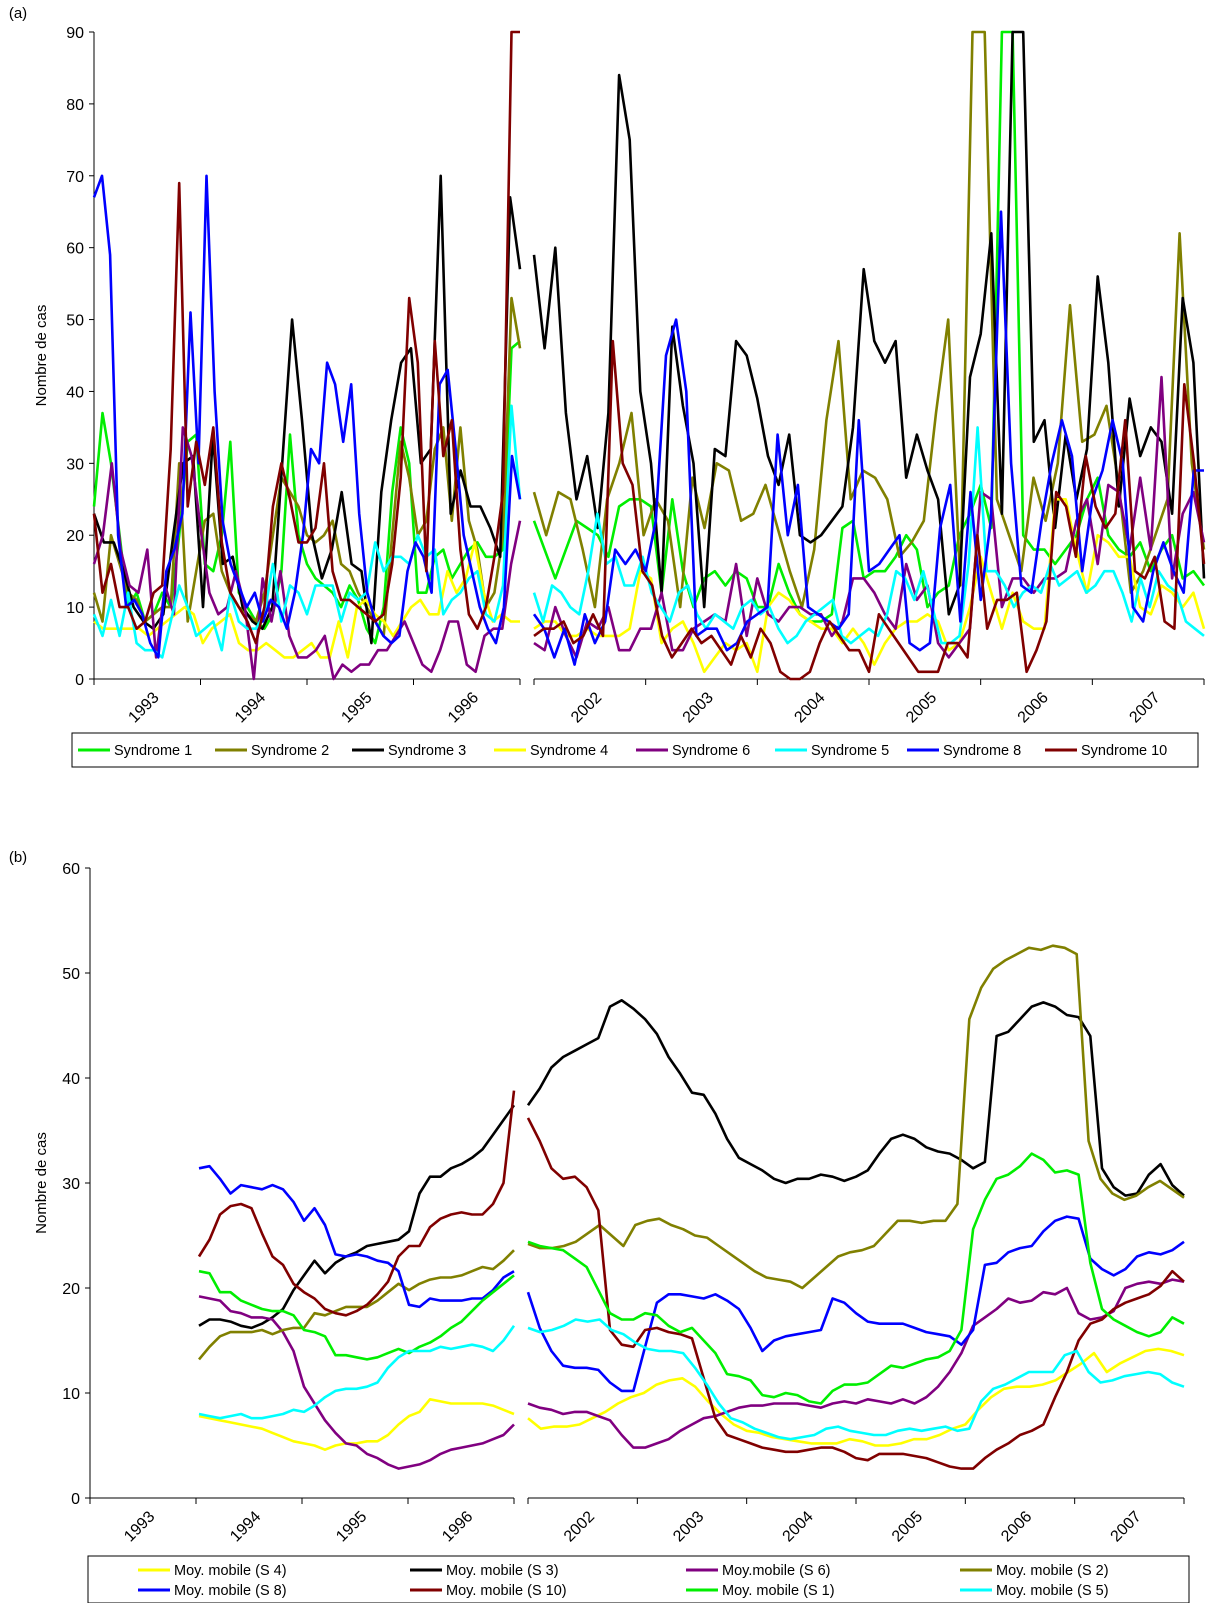  Describe the element at coordinates (230, 1591) in the screenshot. I see `legend-label: Moy. mobile (S 8)` at that location.